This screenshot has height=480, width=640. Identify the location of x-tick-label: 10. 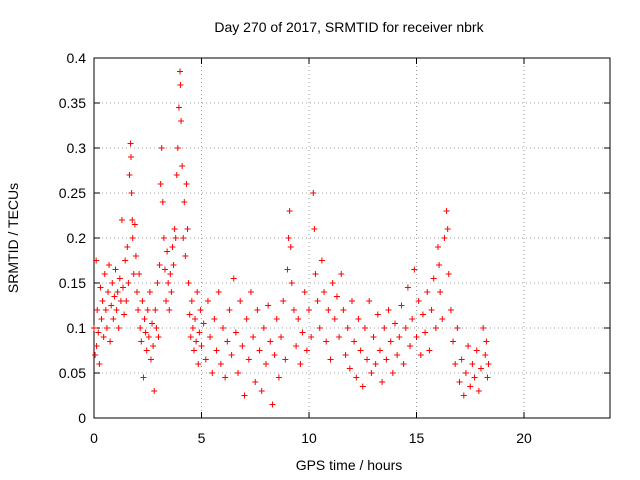
(309, 438).